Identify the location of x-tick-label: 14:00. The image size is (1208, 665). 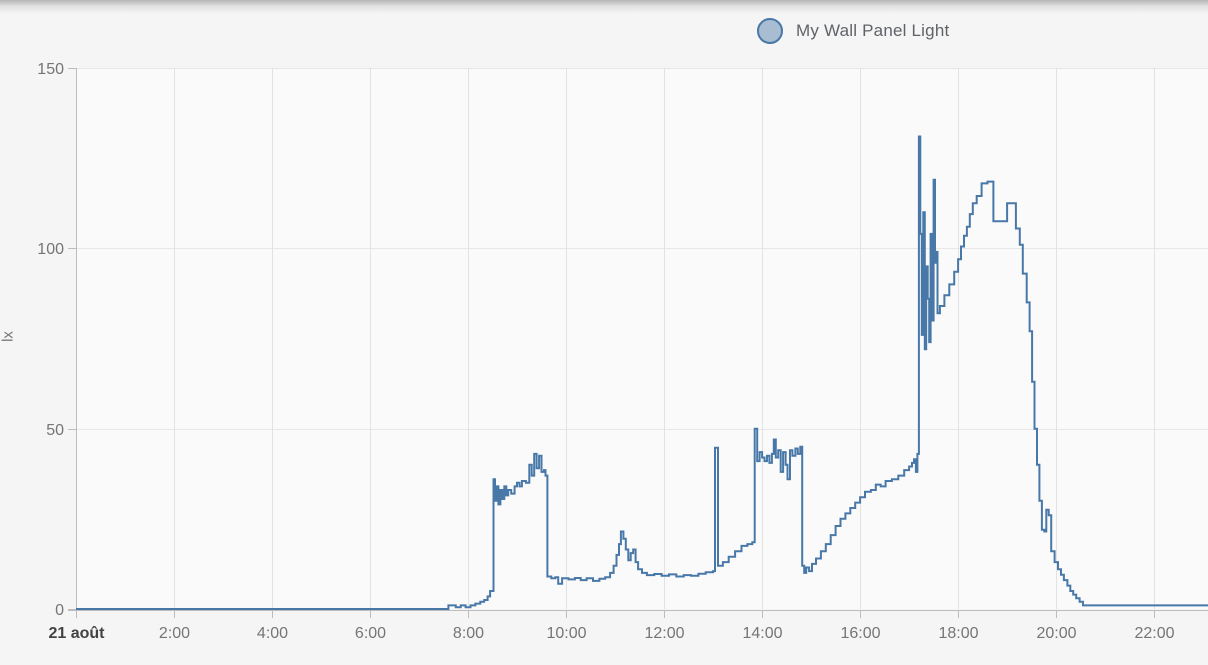
(762, 633).